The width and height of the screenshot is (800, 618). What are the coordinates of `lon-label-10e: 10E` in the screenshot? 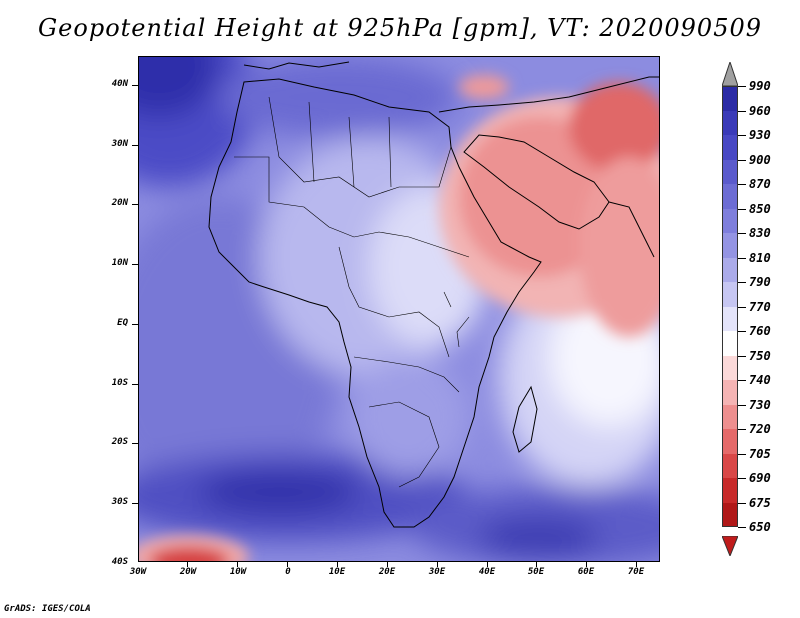 It's located at (337, 572).